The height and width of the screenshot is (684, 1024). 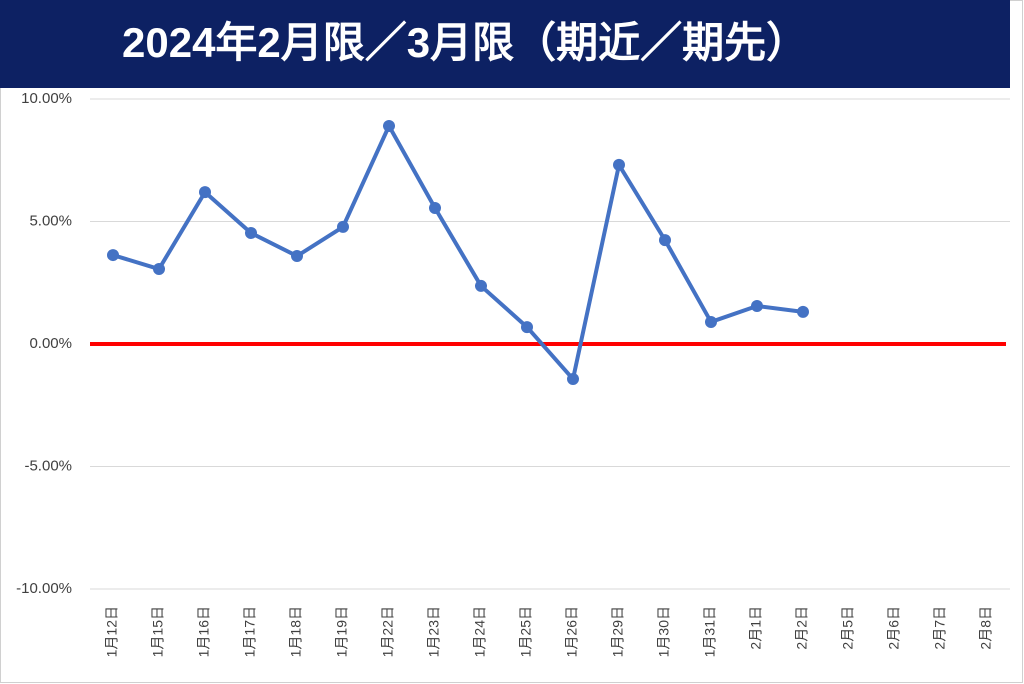 I want to click on x-tick-label: 2月6日, so click(x=894, y=628).